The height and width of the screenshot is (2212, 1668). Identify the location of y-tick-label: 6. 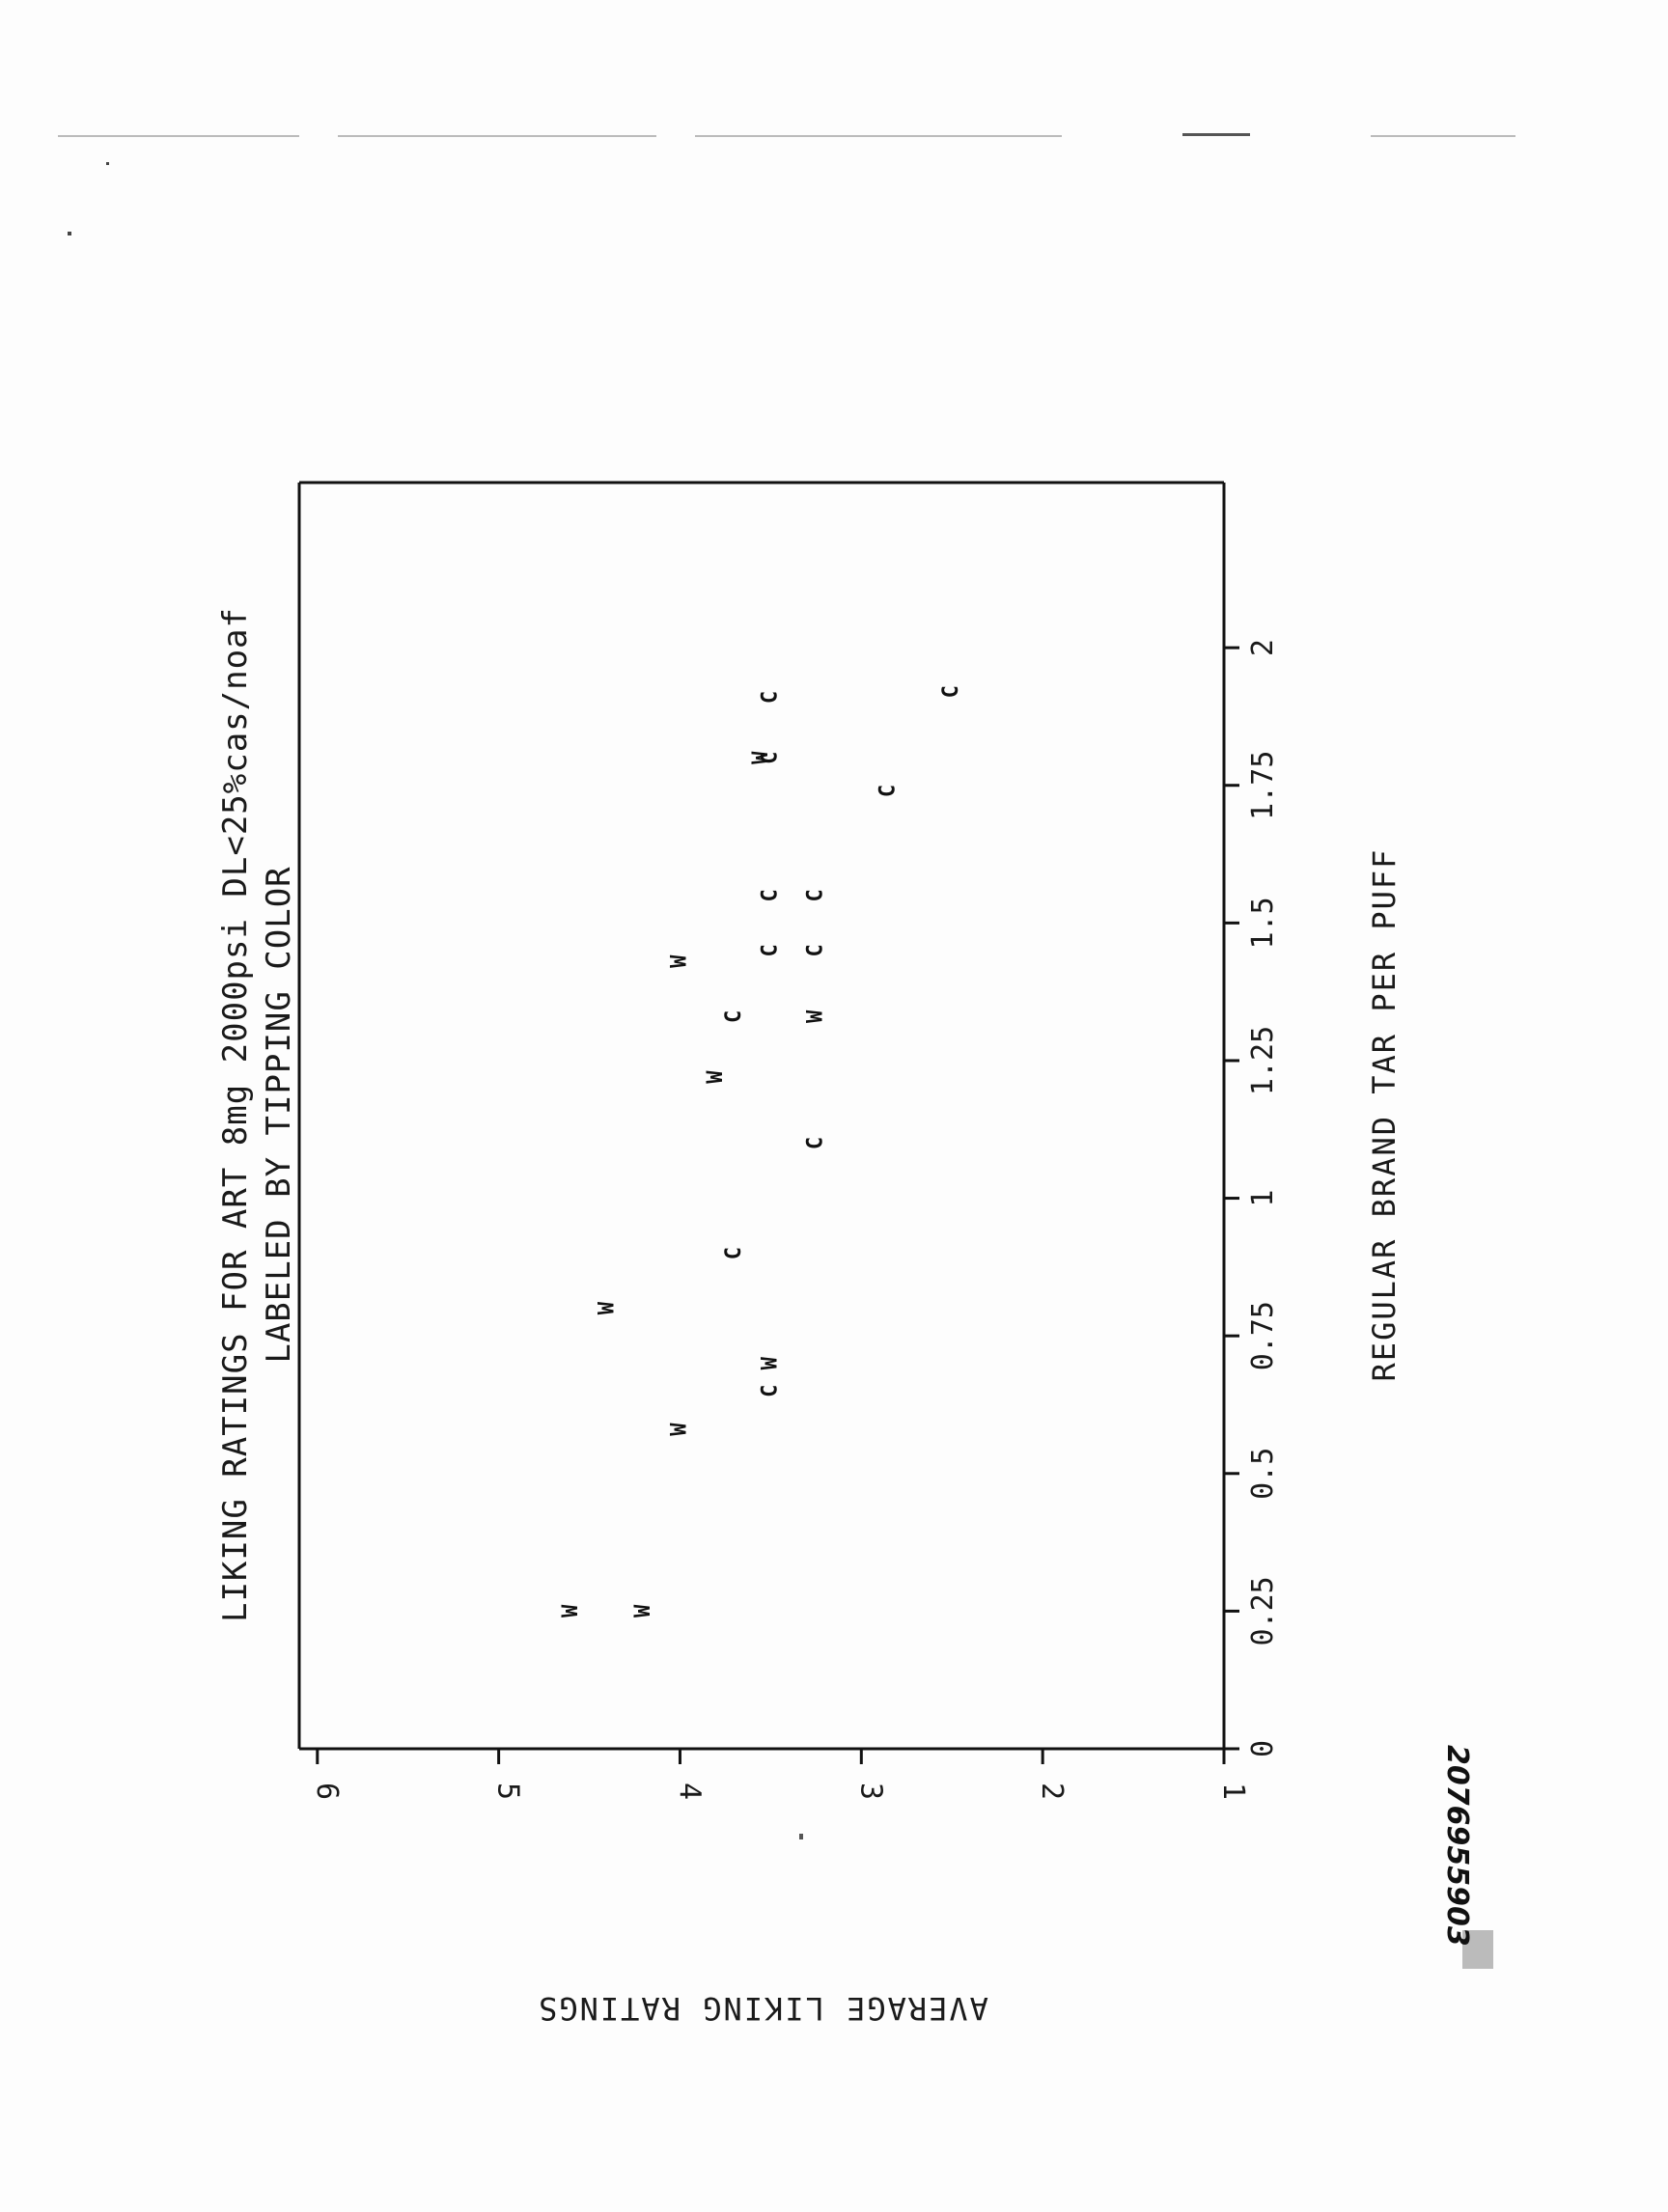
(327, 1791).